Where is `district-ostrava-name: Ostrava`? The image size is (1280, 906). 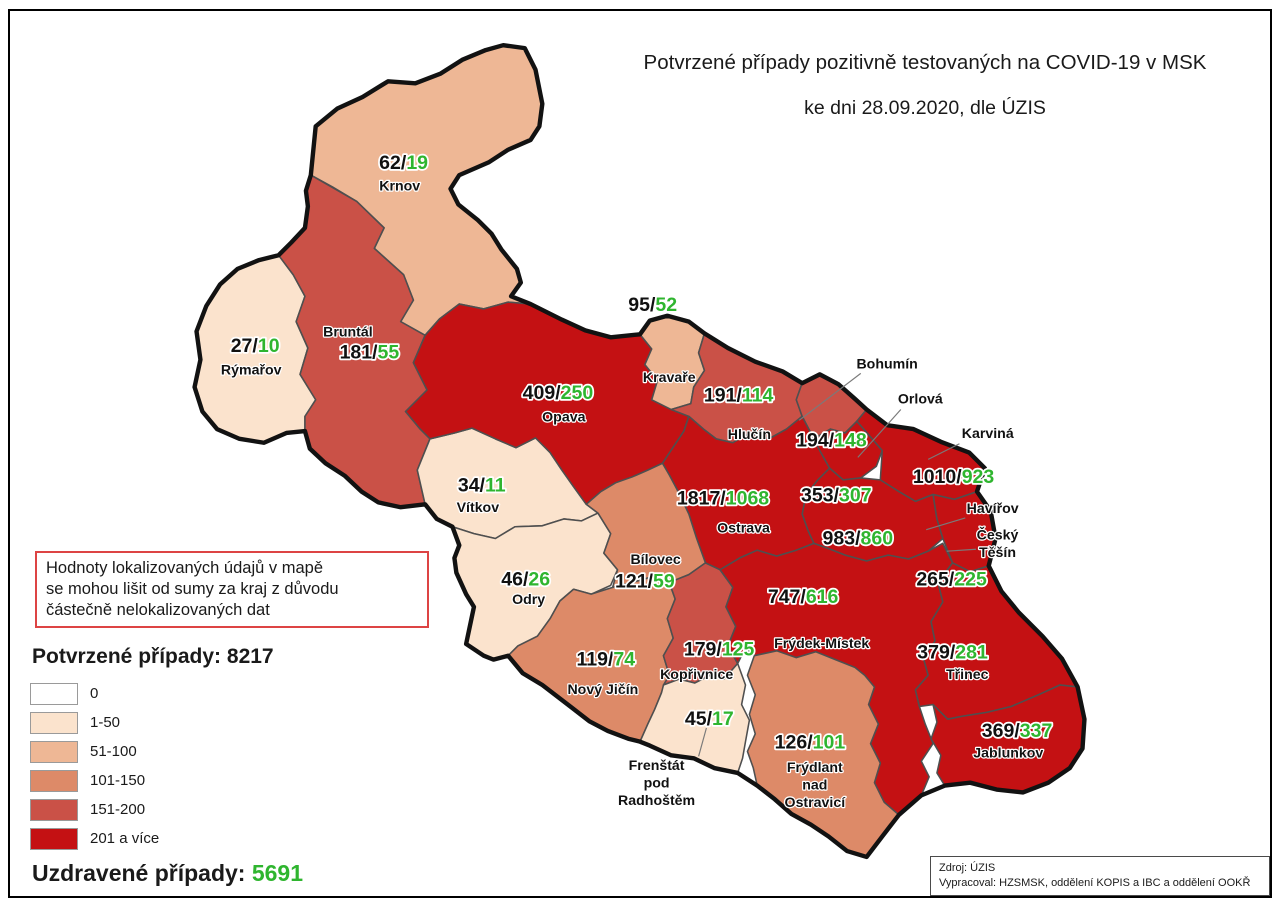
district-ostrava-name: Ostrava is located at coordinates (743, 529).